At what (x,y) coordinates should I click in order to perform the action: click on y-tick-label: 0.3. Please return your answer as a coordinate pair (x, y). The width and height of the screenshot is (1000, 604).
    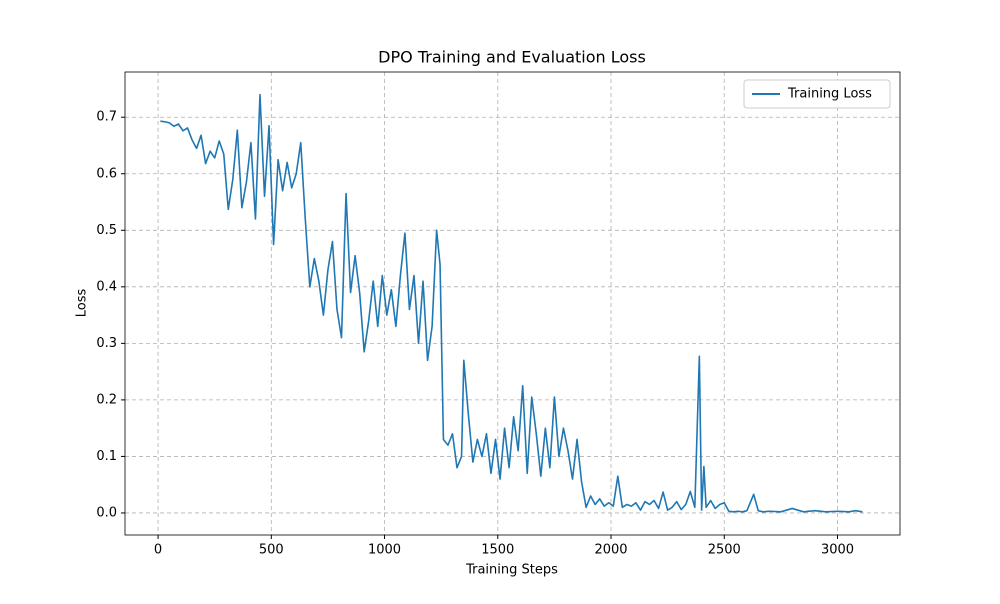
    Looking at the image, I should click on (106, 343).